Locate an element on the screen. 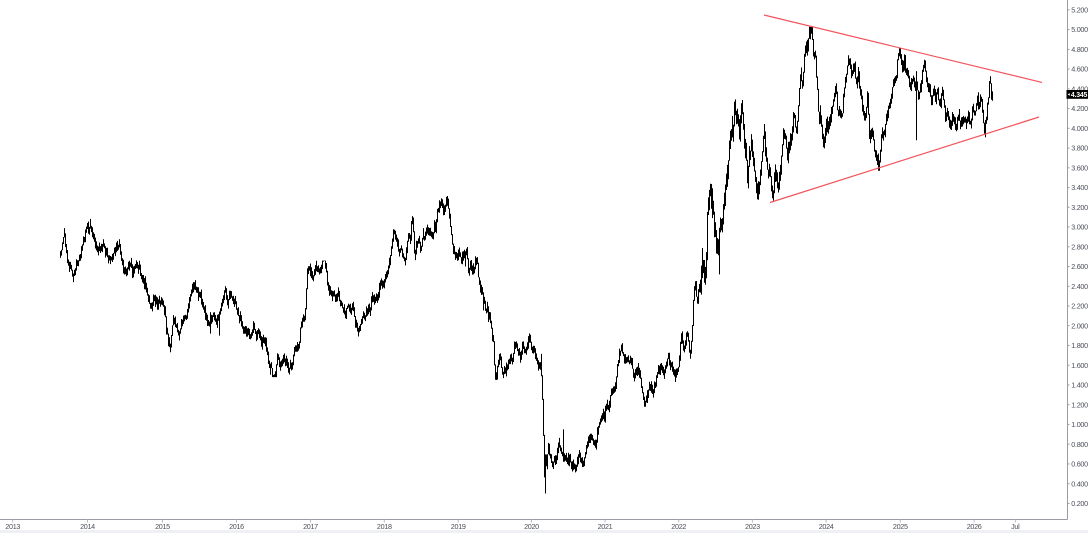 This screenshot has width=1088, height=538. svg-text: 3.800 is located at coordinates (1079, 148).